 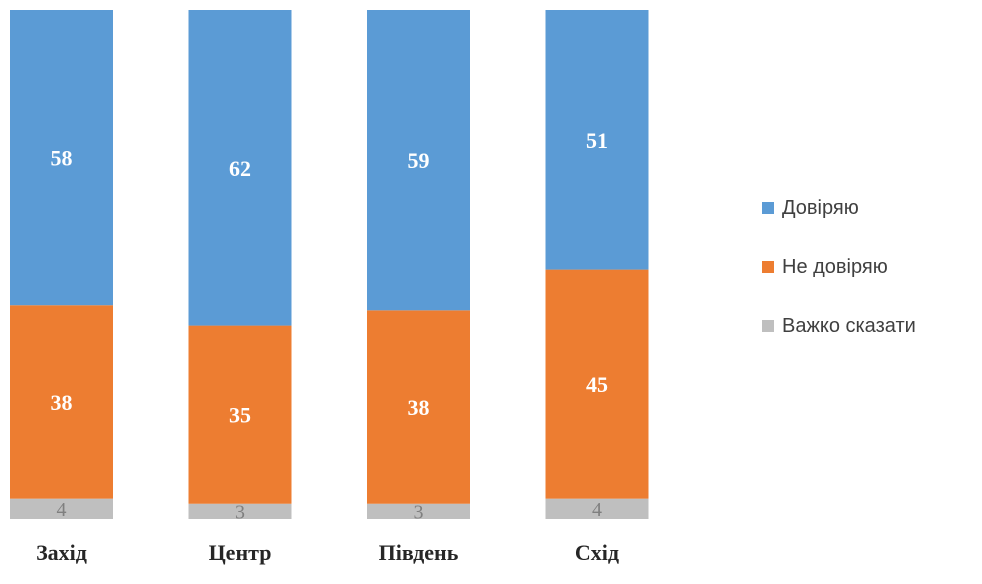 I want to click on data-label-1-4: 4, so click(x=597, y=510).